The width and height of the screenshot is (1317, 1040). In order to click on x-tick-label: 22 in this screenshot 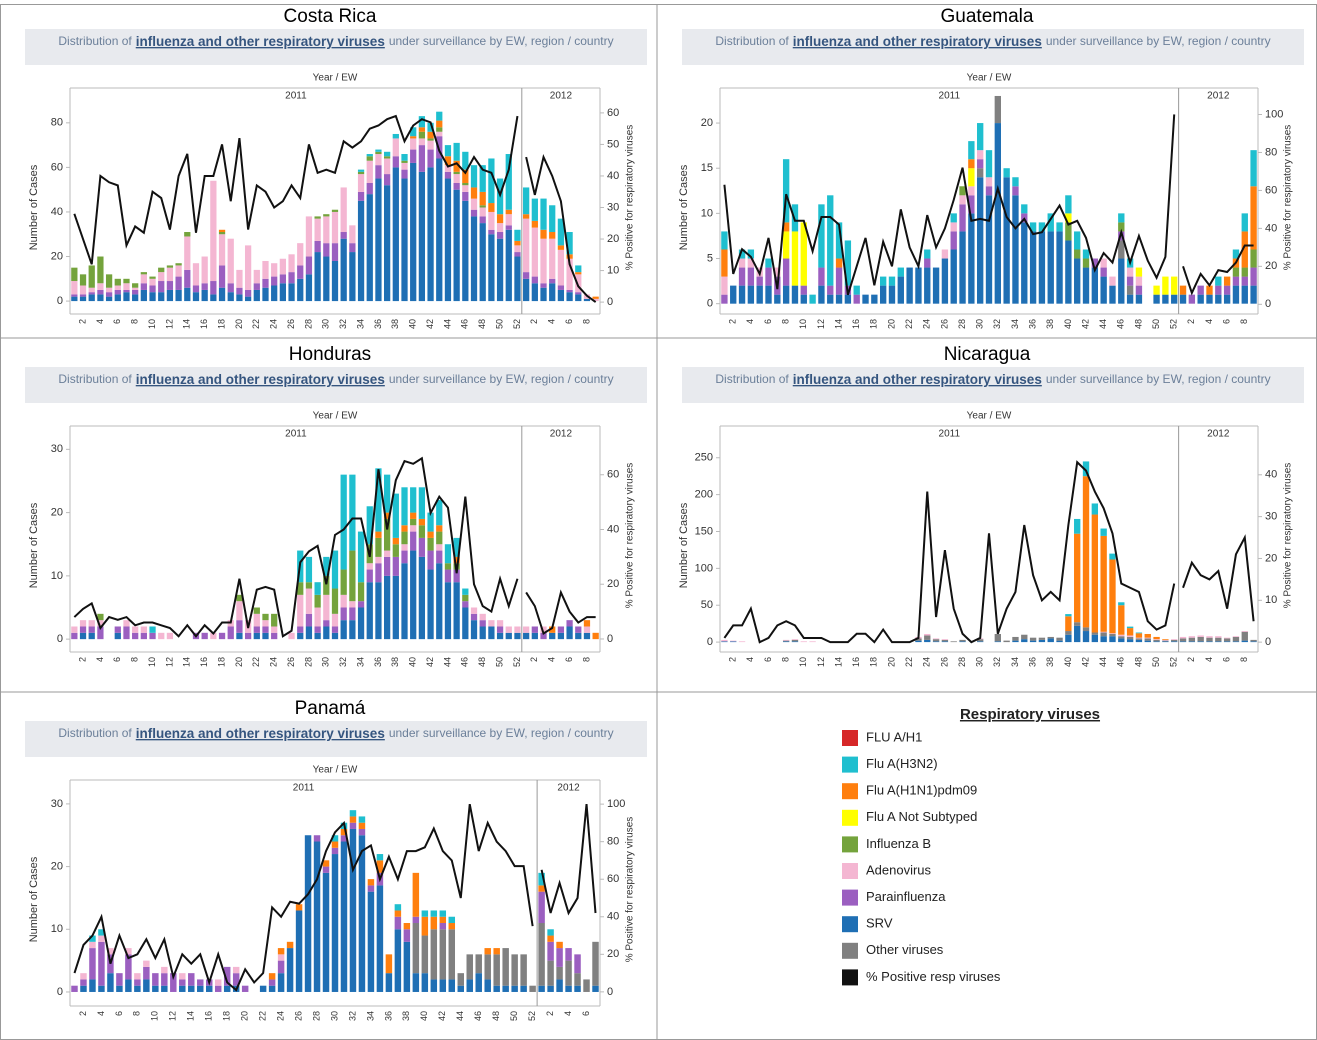, I will do `click(256, 662)`.